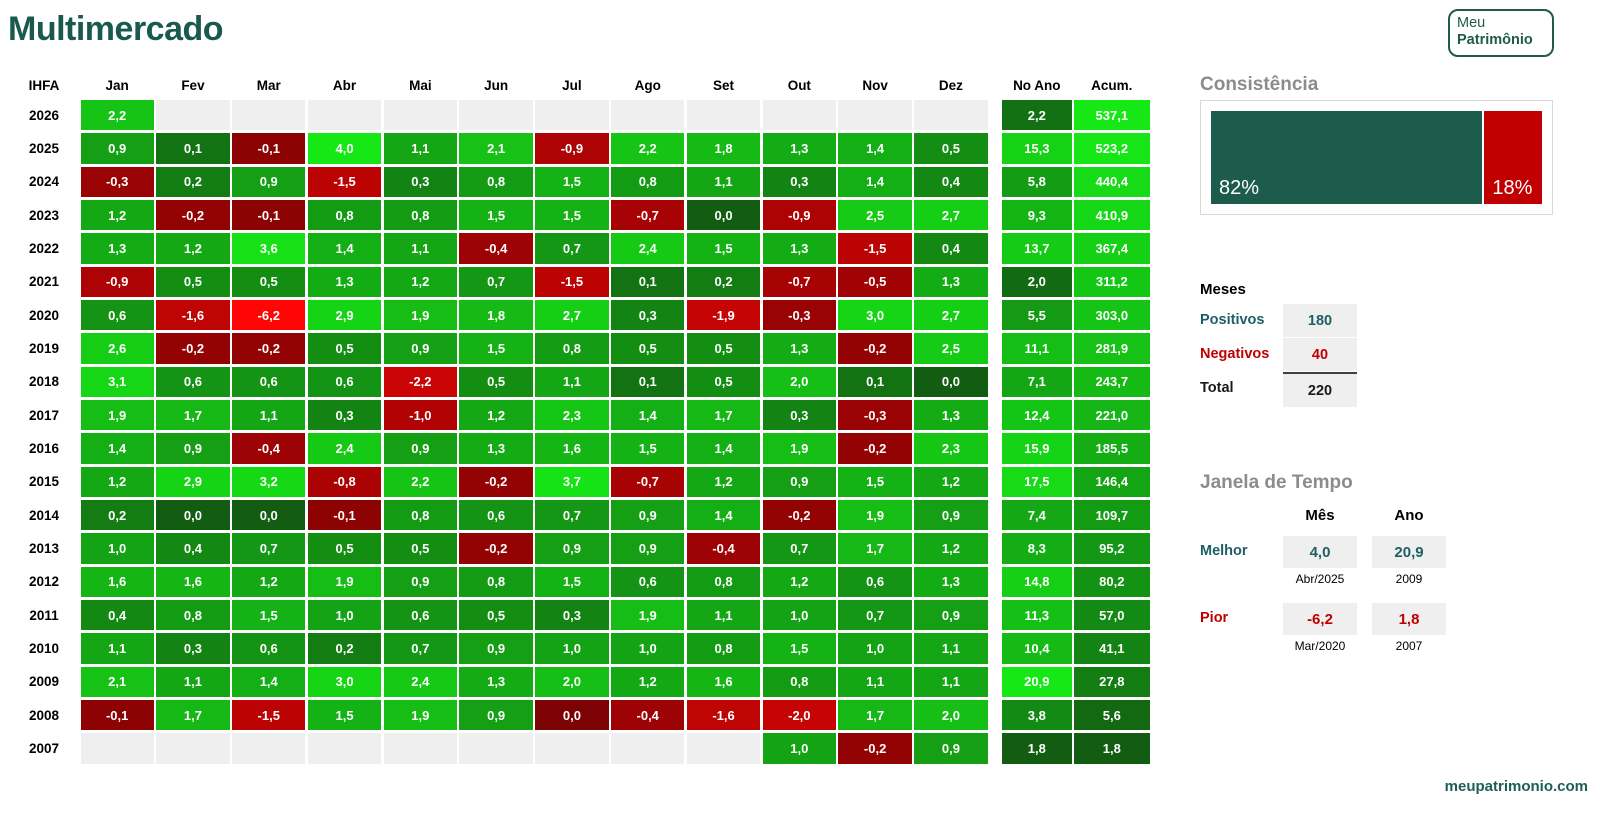 The height and width of the screenshot is (818, 1600). I want to click on heatmap-cell: -1,6, so click(193, 315).